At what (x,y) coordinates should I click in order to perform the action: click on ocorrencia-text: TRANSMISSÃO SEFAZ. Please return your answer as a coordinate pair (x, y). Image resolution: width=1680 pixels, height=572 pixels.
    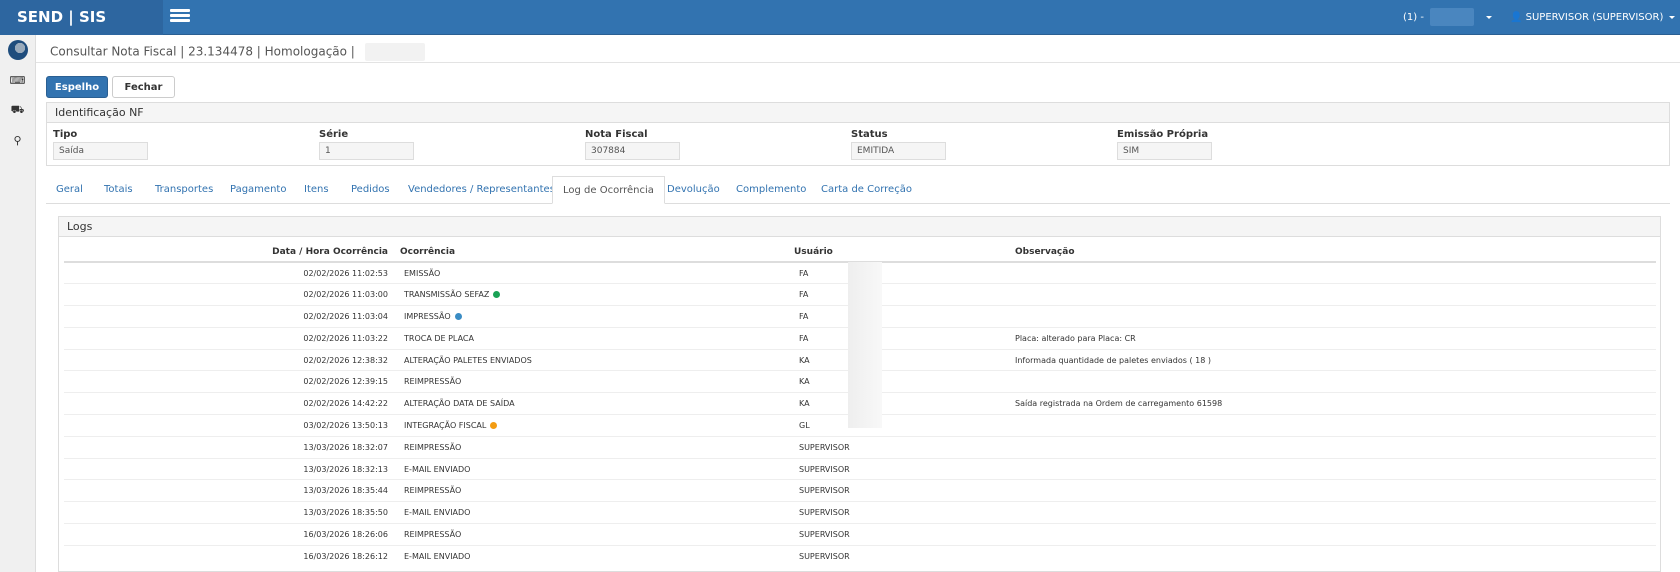
    Looking at the image, I should click on (447, 295).